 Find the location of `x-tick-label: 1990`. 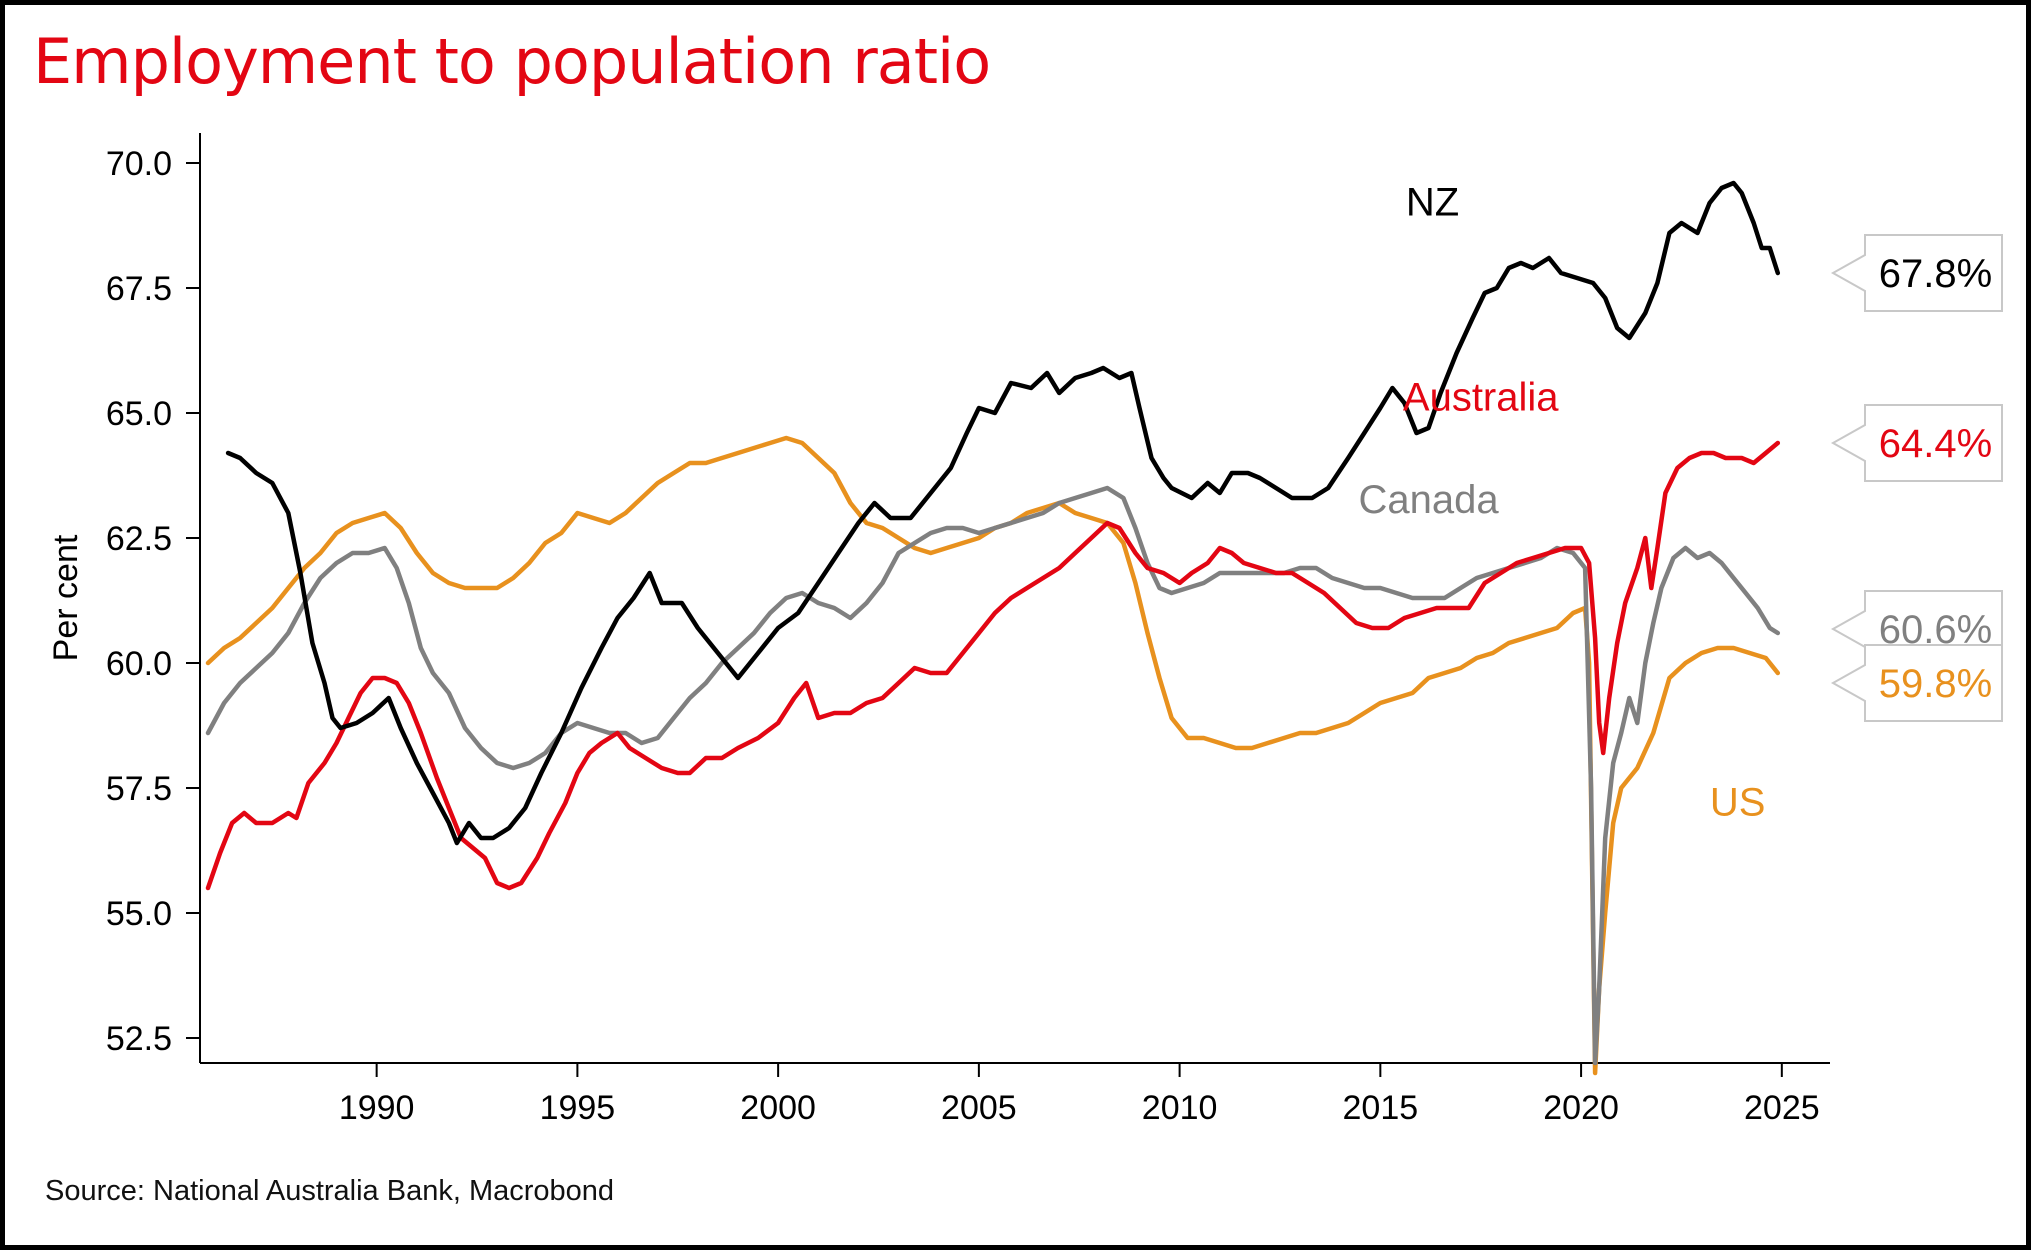

x-tick-label: 1990 is located at coordinates (377, 1108).